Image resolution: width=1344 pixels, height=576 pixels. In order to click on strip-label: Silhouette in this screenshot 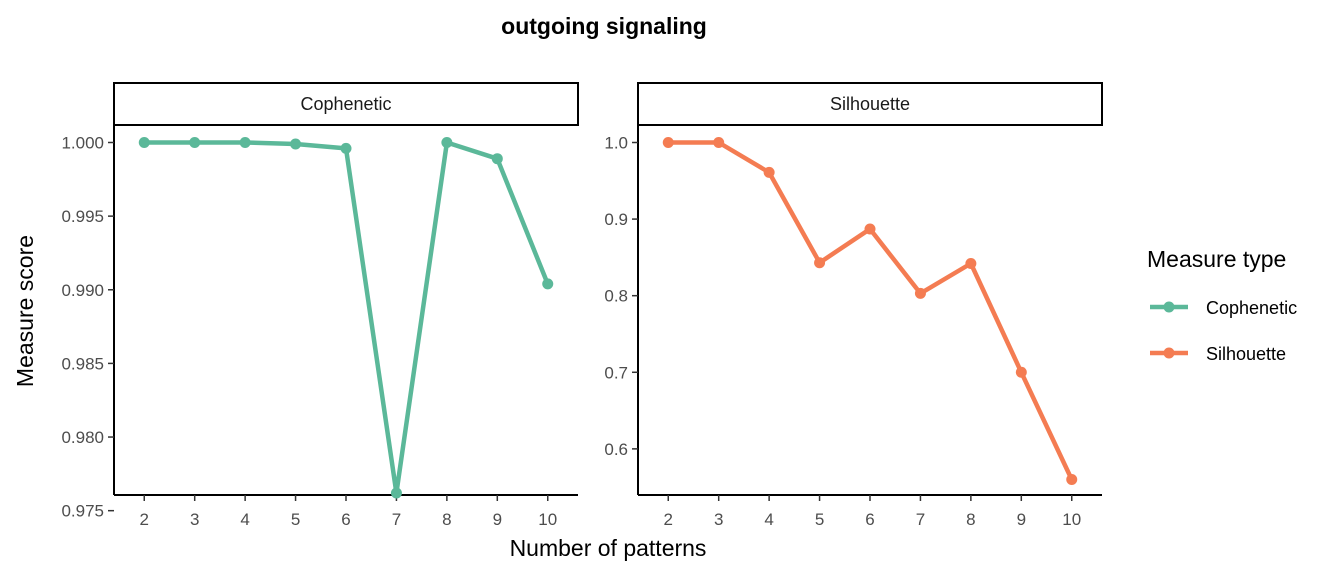, I will do `click(870, 104)`.